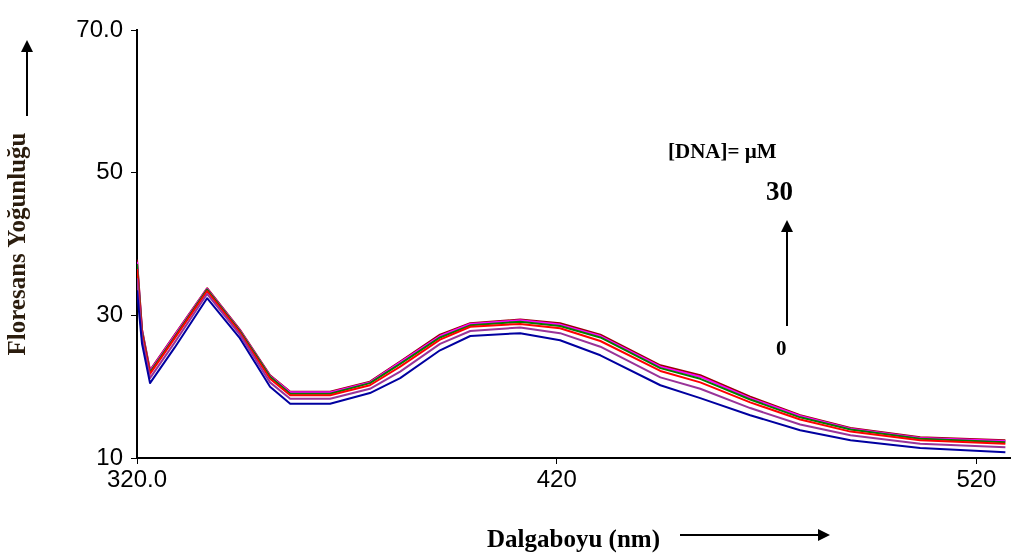 The height and width of the screenshot is (560, 1012). Describe the element at coordinates (17, 244) in the screenshot. I see `y-axis-title: Floresans Yoğunluğu` at that location.